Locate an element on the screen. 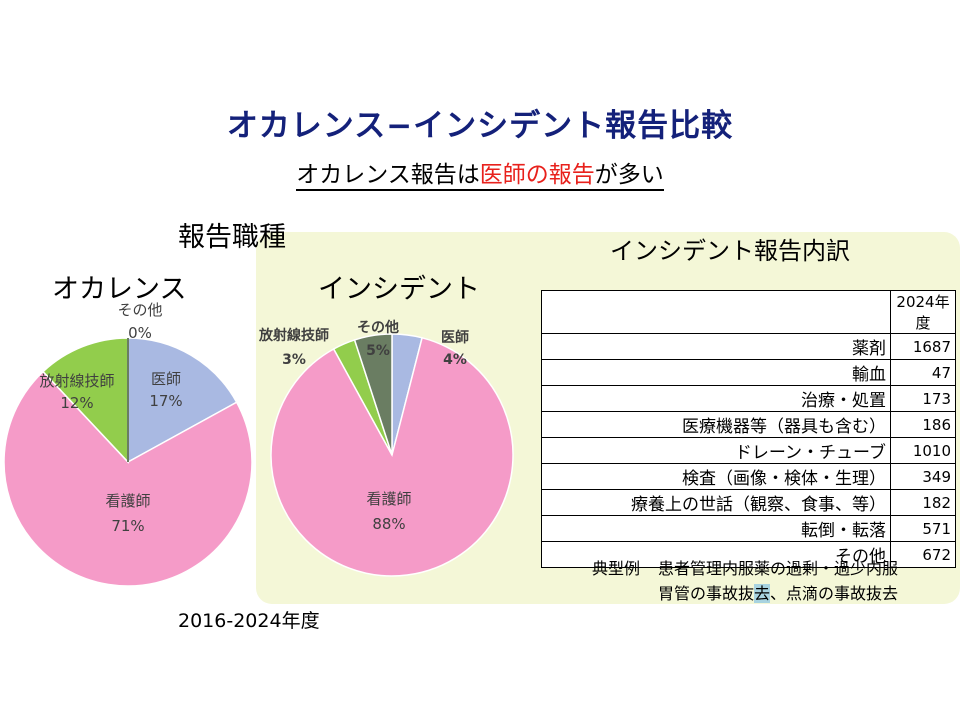 Image resolution: width=960 pixels, height=720 pixels. incident-table-title: インシデント報告内訳 is located at coordinates (730, 251).